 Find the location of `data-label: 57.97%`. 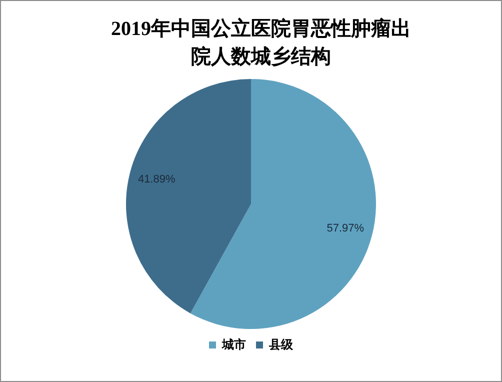

data-label: 57.97% is located at coordinates (345, 228).